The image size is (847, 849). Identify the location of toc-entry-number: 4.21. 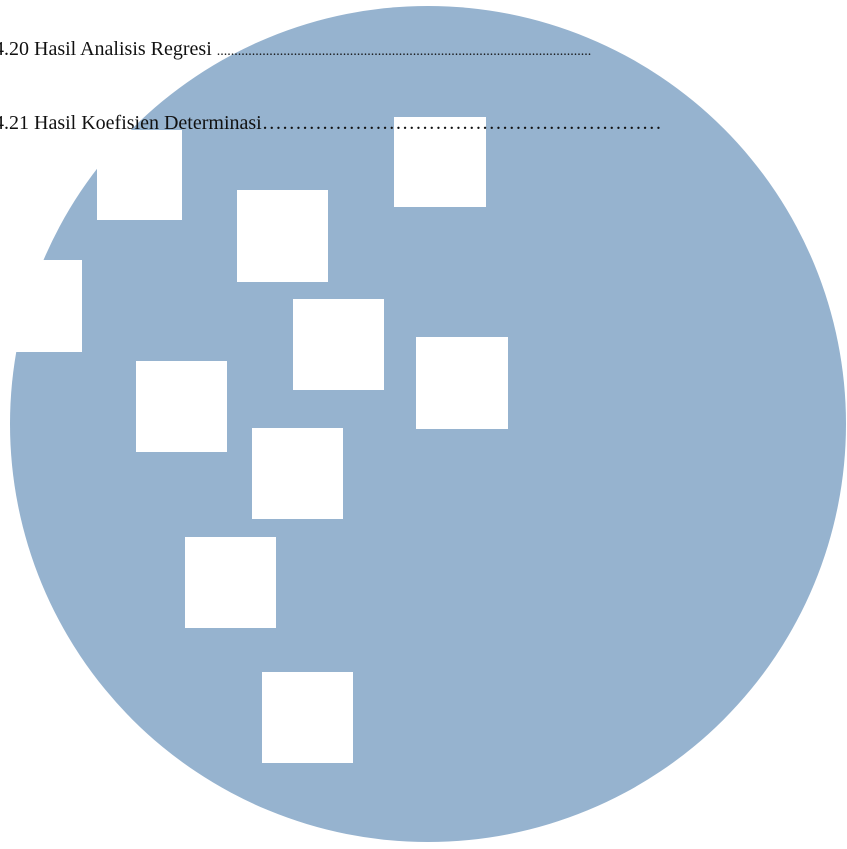
(14, 123).